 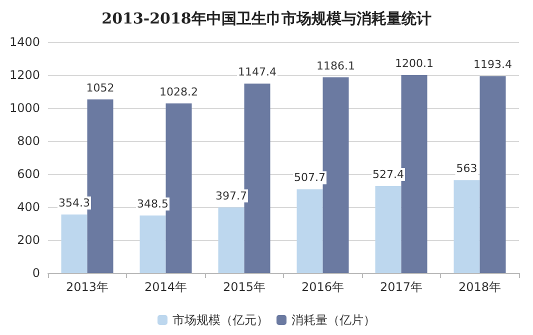 I want to click on y-tick-label: 1000, so click(x=24, y=108).